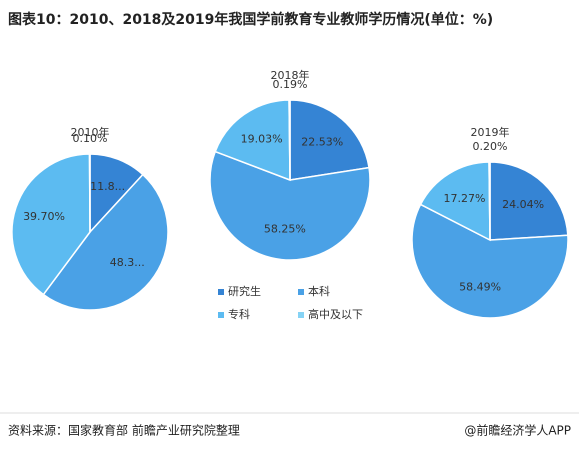  I want to click on pie-title: 2010年, so click(90, 132).